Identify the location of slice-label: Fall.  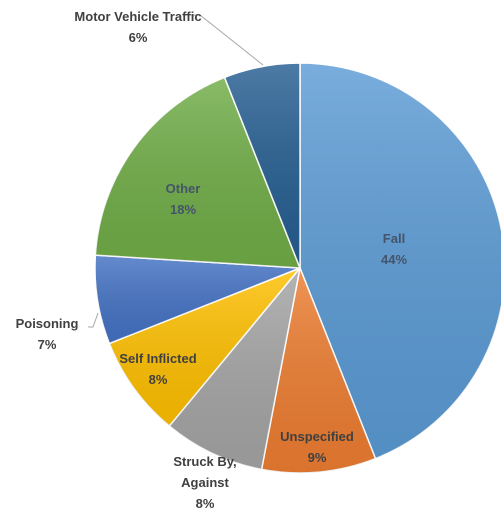
(394, 238).